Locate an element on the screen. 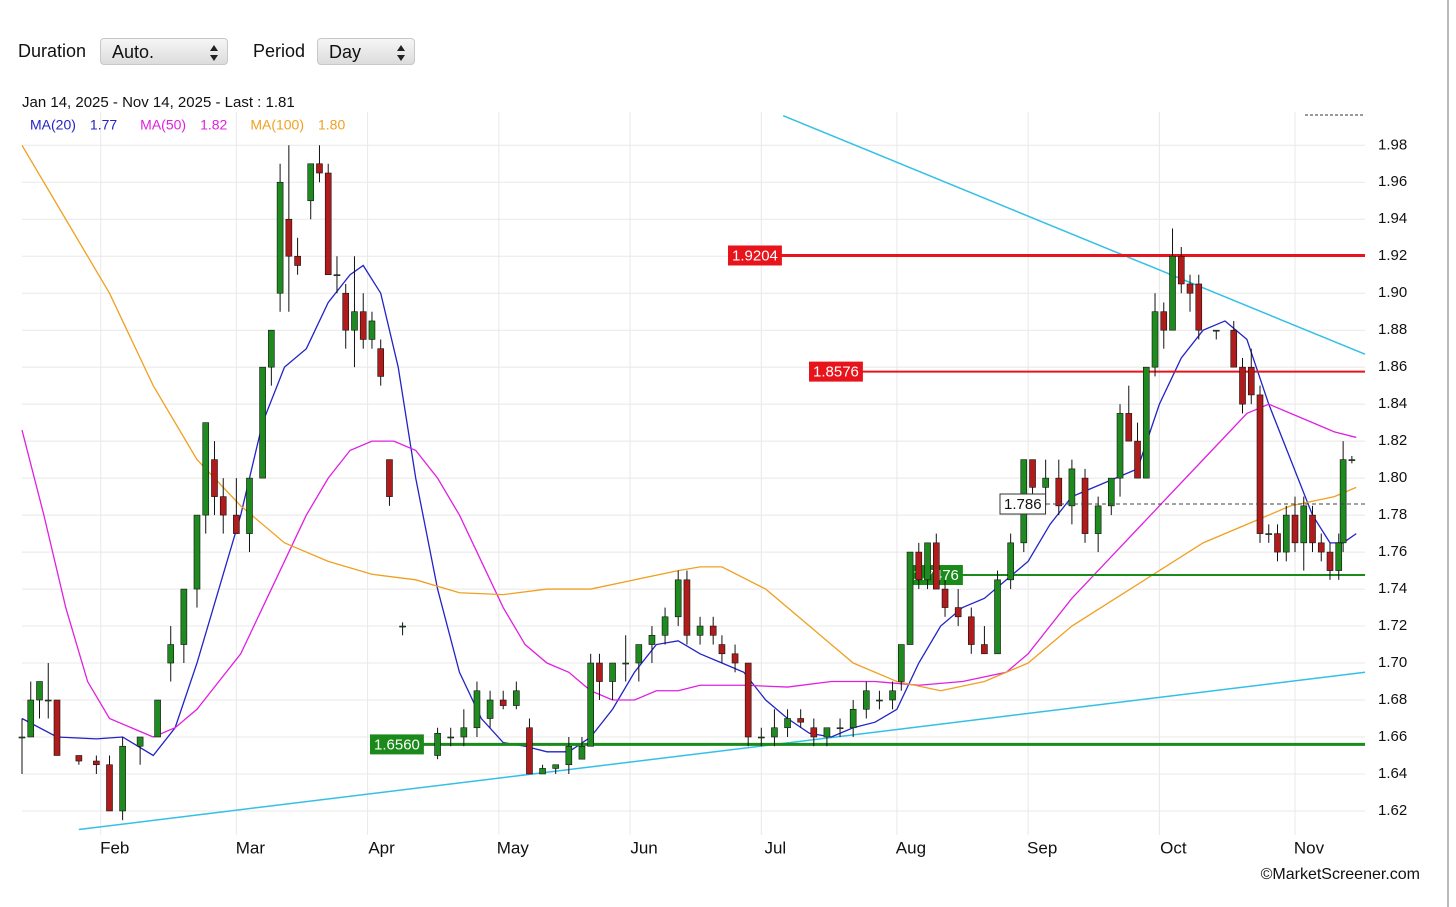 The image size is (1456, 907). level-tag: 1.6560 is located at coordinates (397, 744).